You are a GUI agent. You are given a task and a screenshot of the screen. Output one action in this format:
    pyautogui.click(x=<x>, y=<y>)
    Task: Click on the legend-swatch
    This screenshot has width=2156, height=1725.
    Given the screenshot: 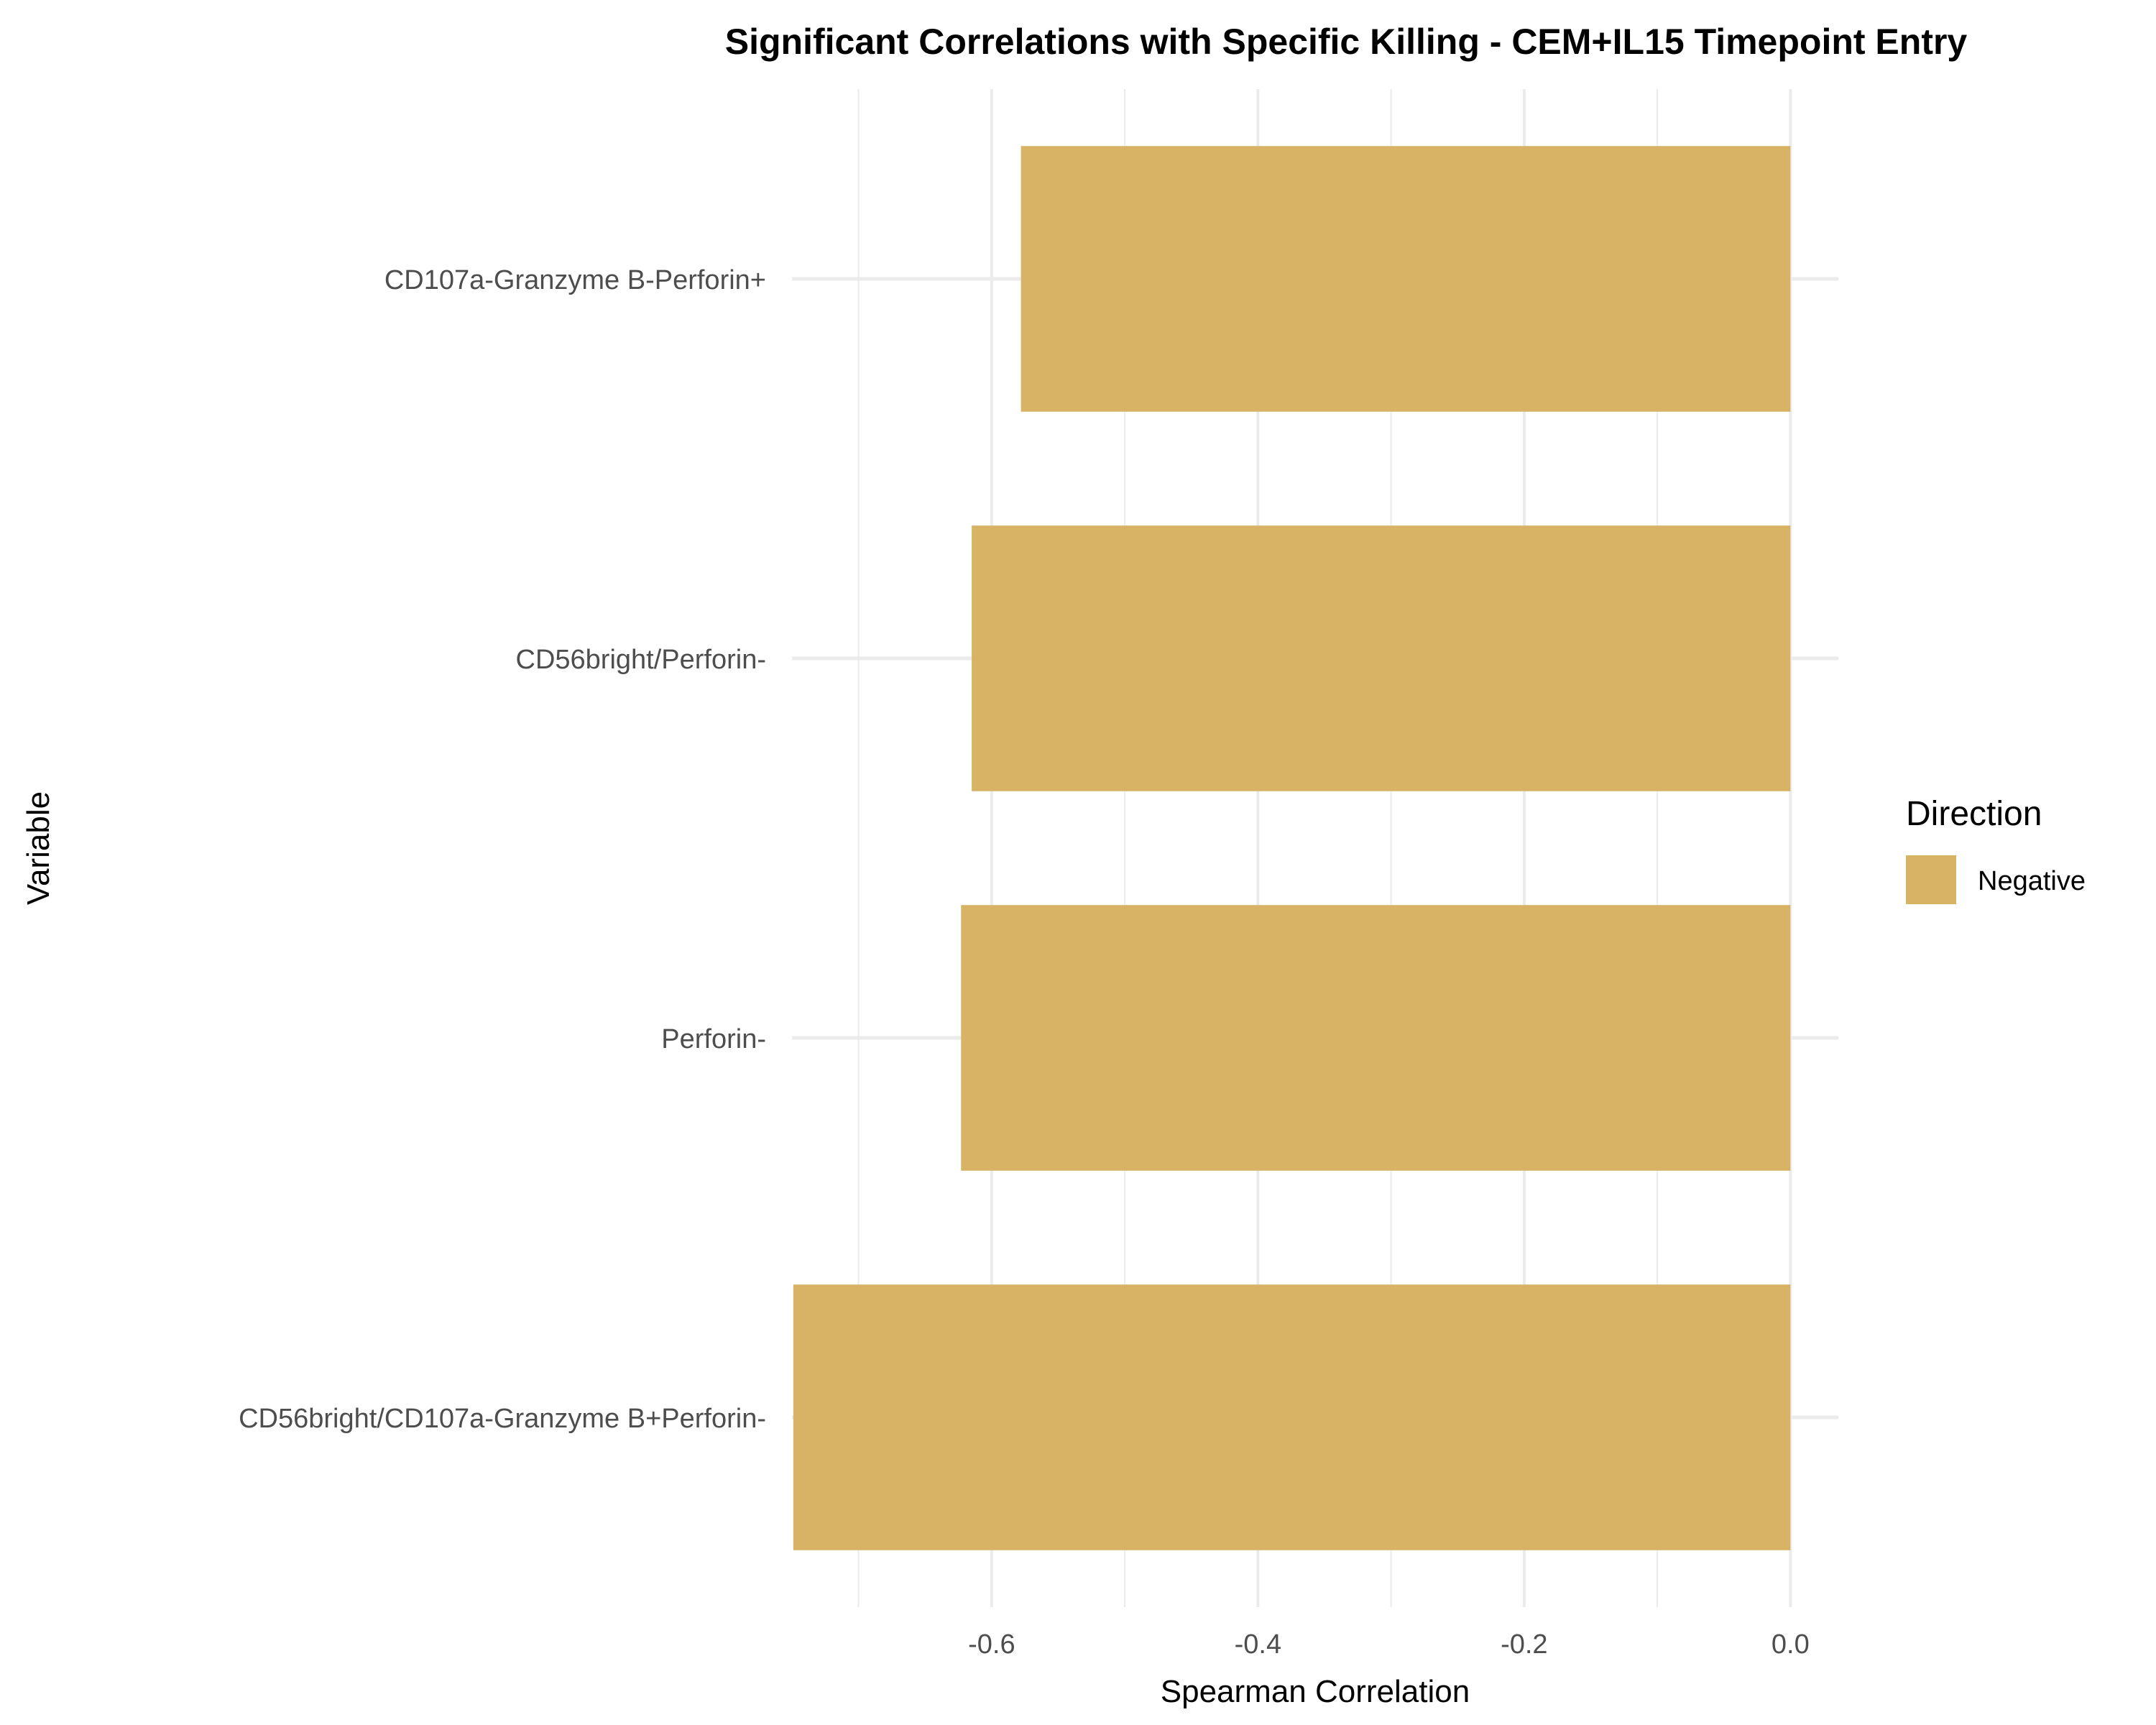 What is the action you would take?
    pyautogui.click(x=1931, y=879)
    